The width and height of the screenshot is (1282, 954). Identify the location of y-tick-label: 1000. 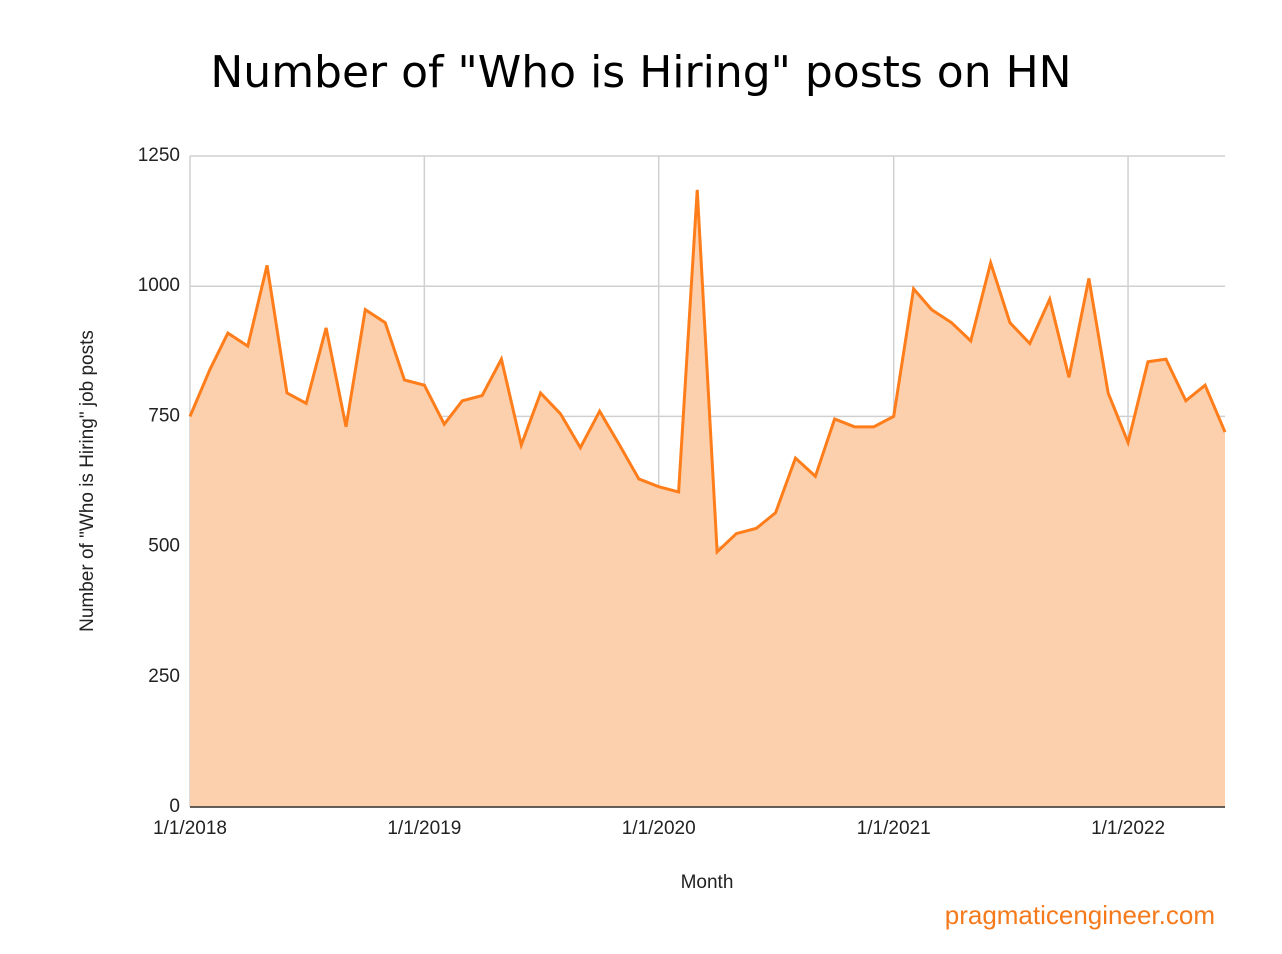
(159, 285).